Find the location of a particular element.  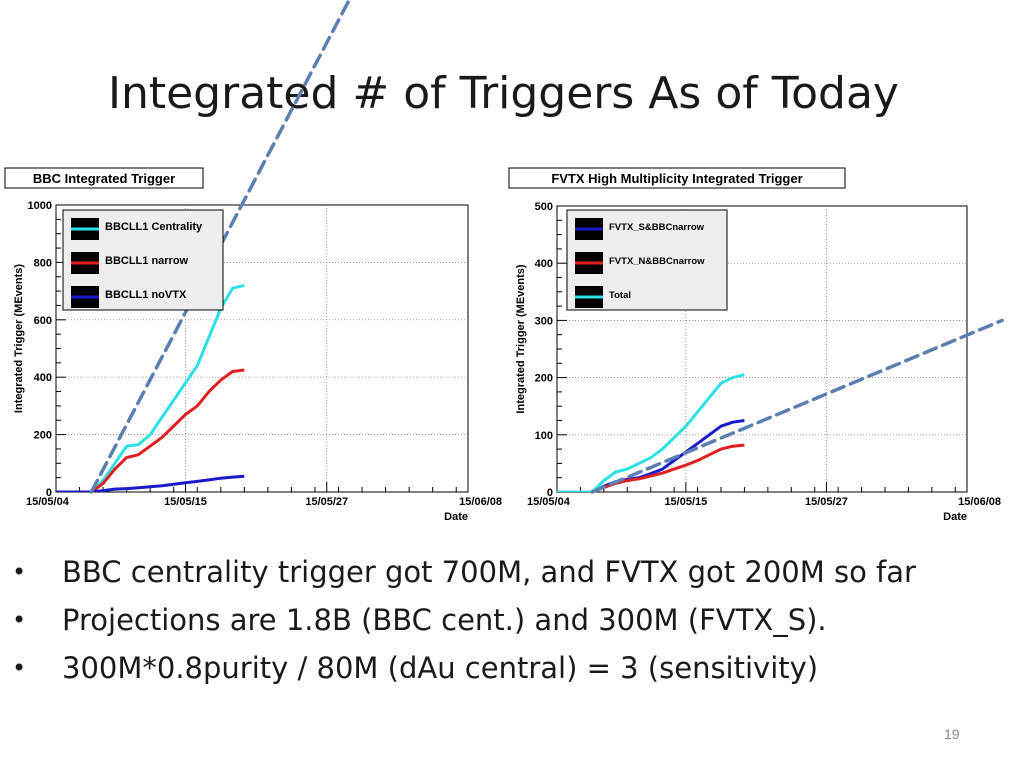

chart-title: BBC Integrated Trigger is located at coordinates (104, 178).